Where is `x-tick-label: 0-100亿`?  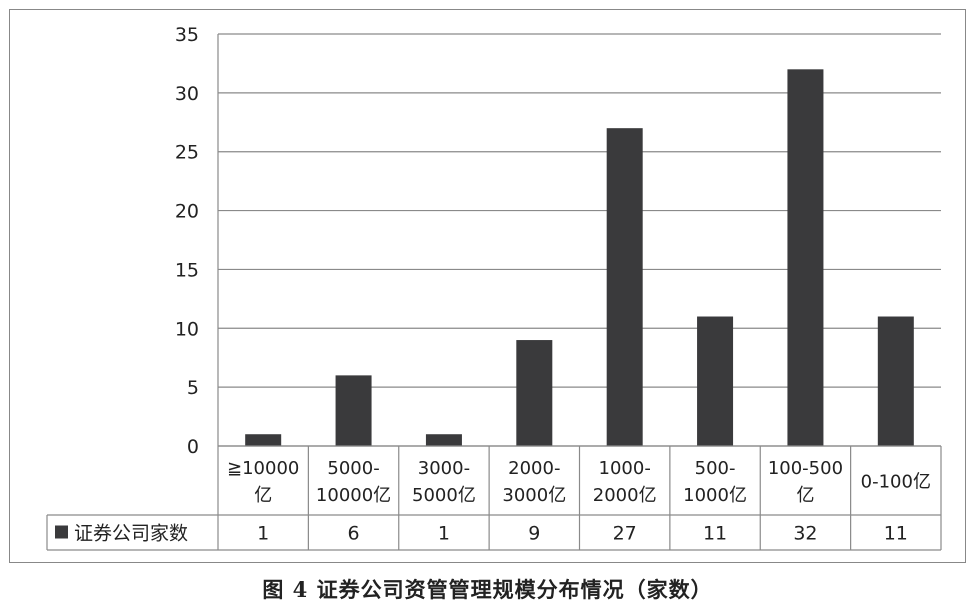 x-tick-label: 0-100亿 is located at coordinates (896, 482).